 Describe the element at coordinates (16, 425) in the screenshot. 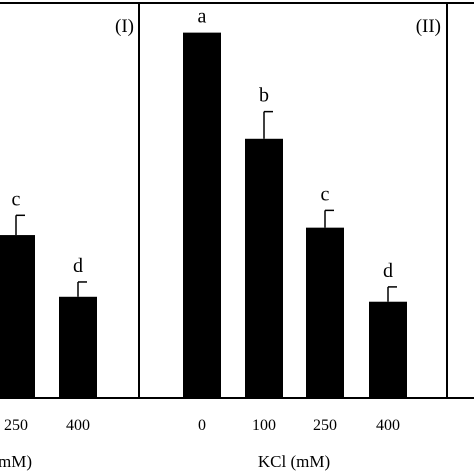

I see `panel-i-tick-label-250: 250` at that location.